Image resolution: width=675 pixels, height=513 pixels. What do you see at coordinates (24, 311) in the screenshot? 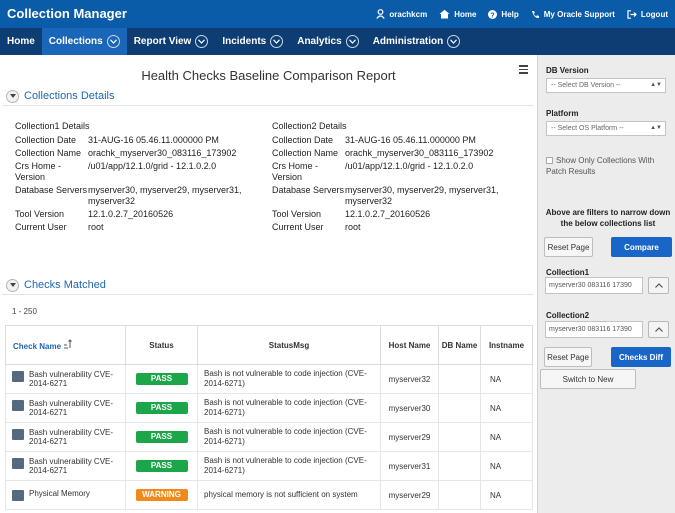
I see `pagination-range: 1 - 250` at bounding box center [24, 311].